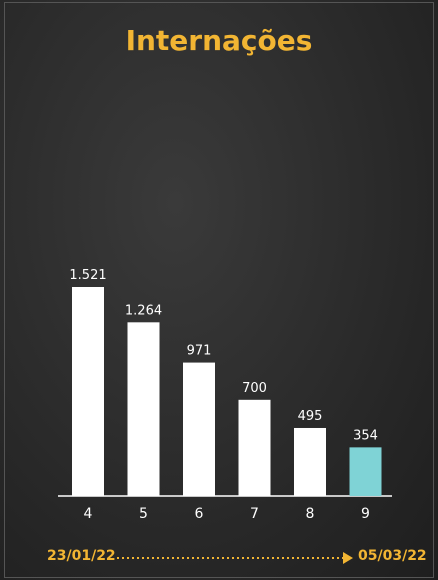  I want to click on x-tick-8: 8, so click(310, 514).